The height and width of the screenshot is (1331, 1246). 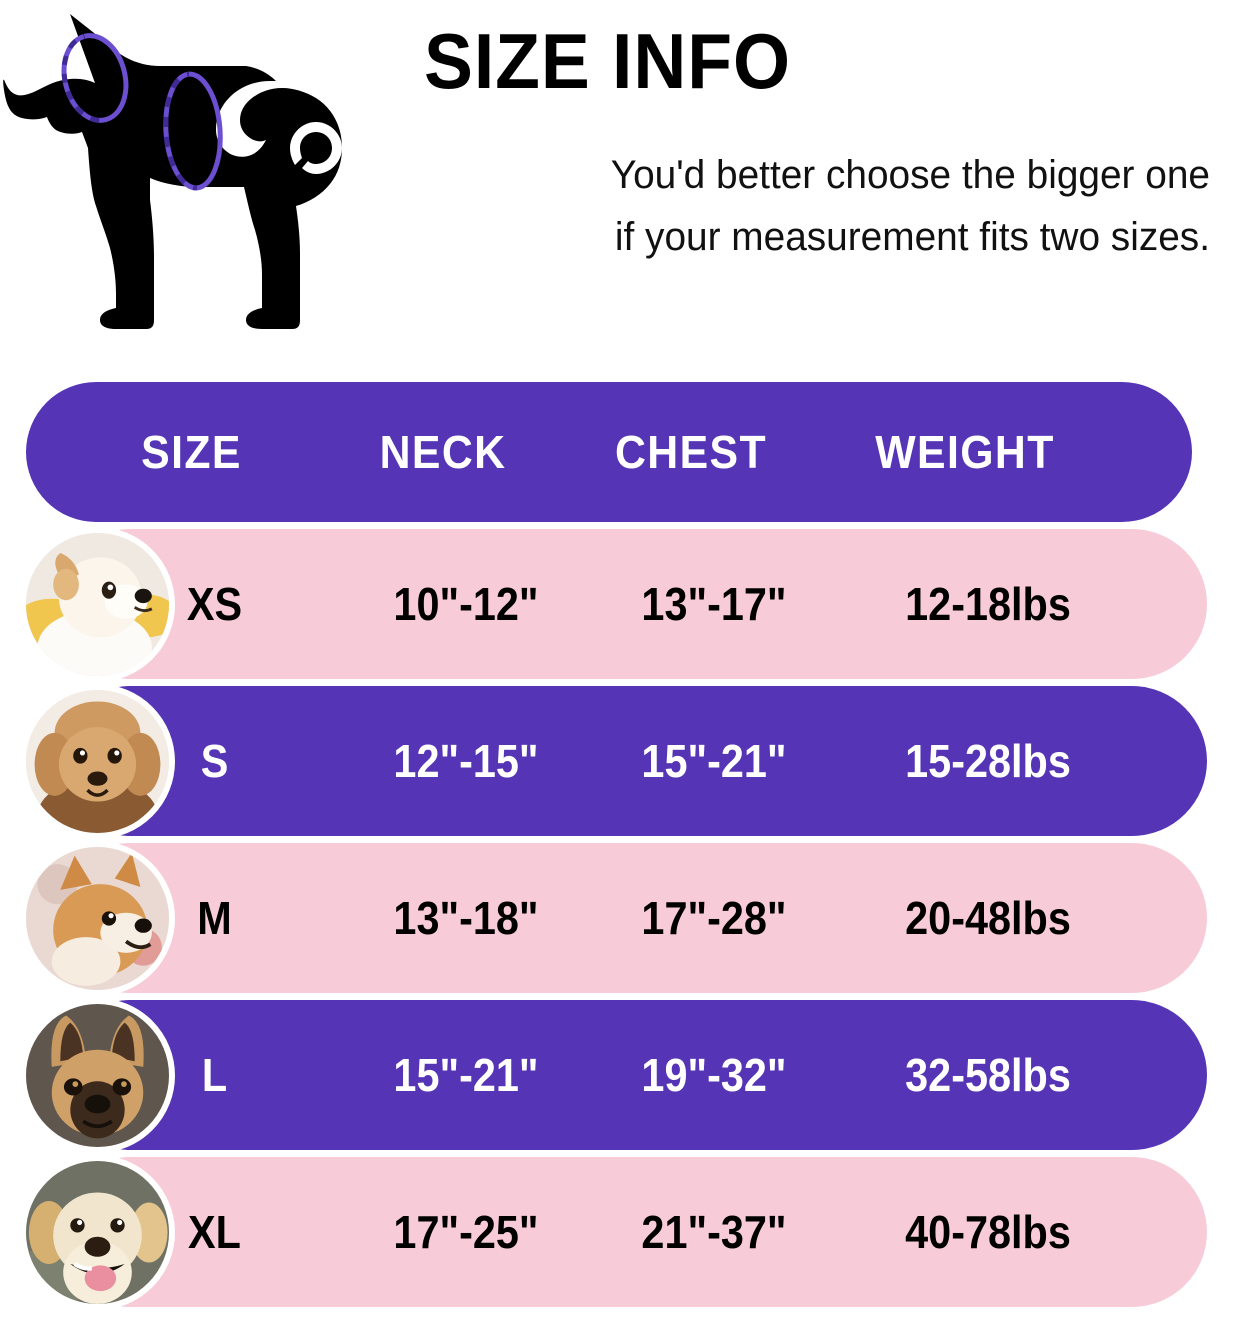 I want to click on dog-silhouette-shape, so click(x=173, y=171).